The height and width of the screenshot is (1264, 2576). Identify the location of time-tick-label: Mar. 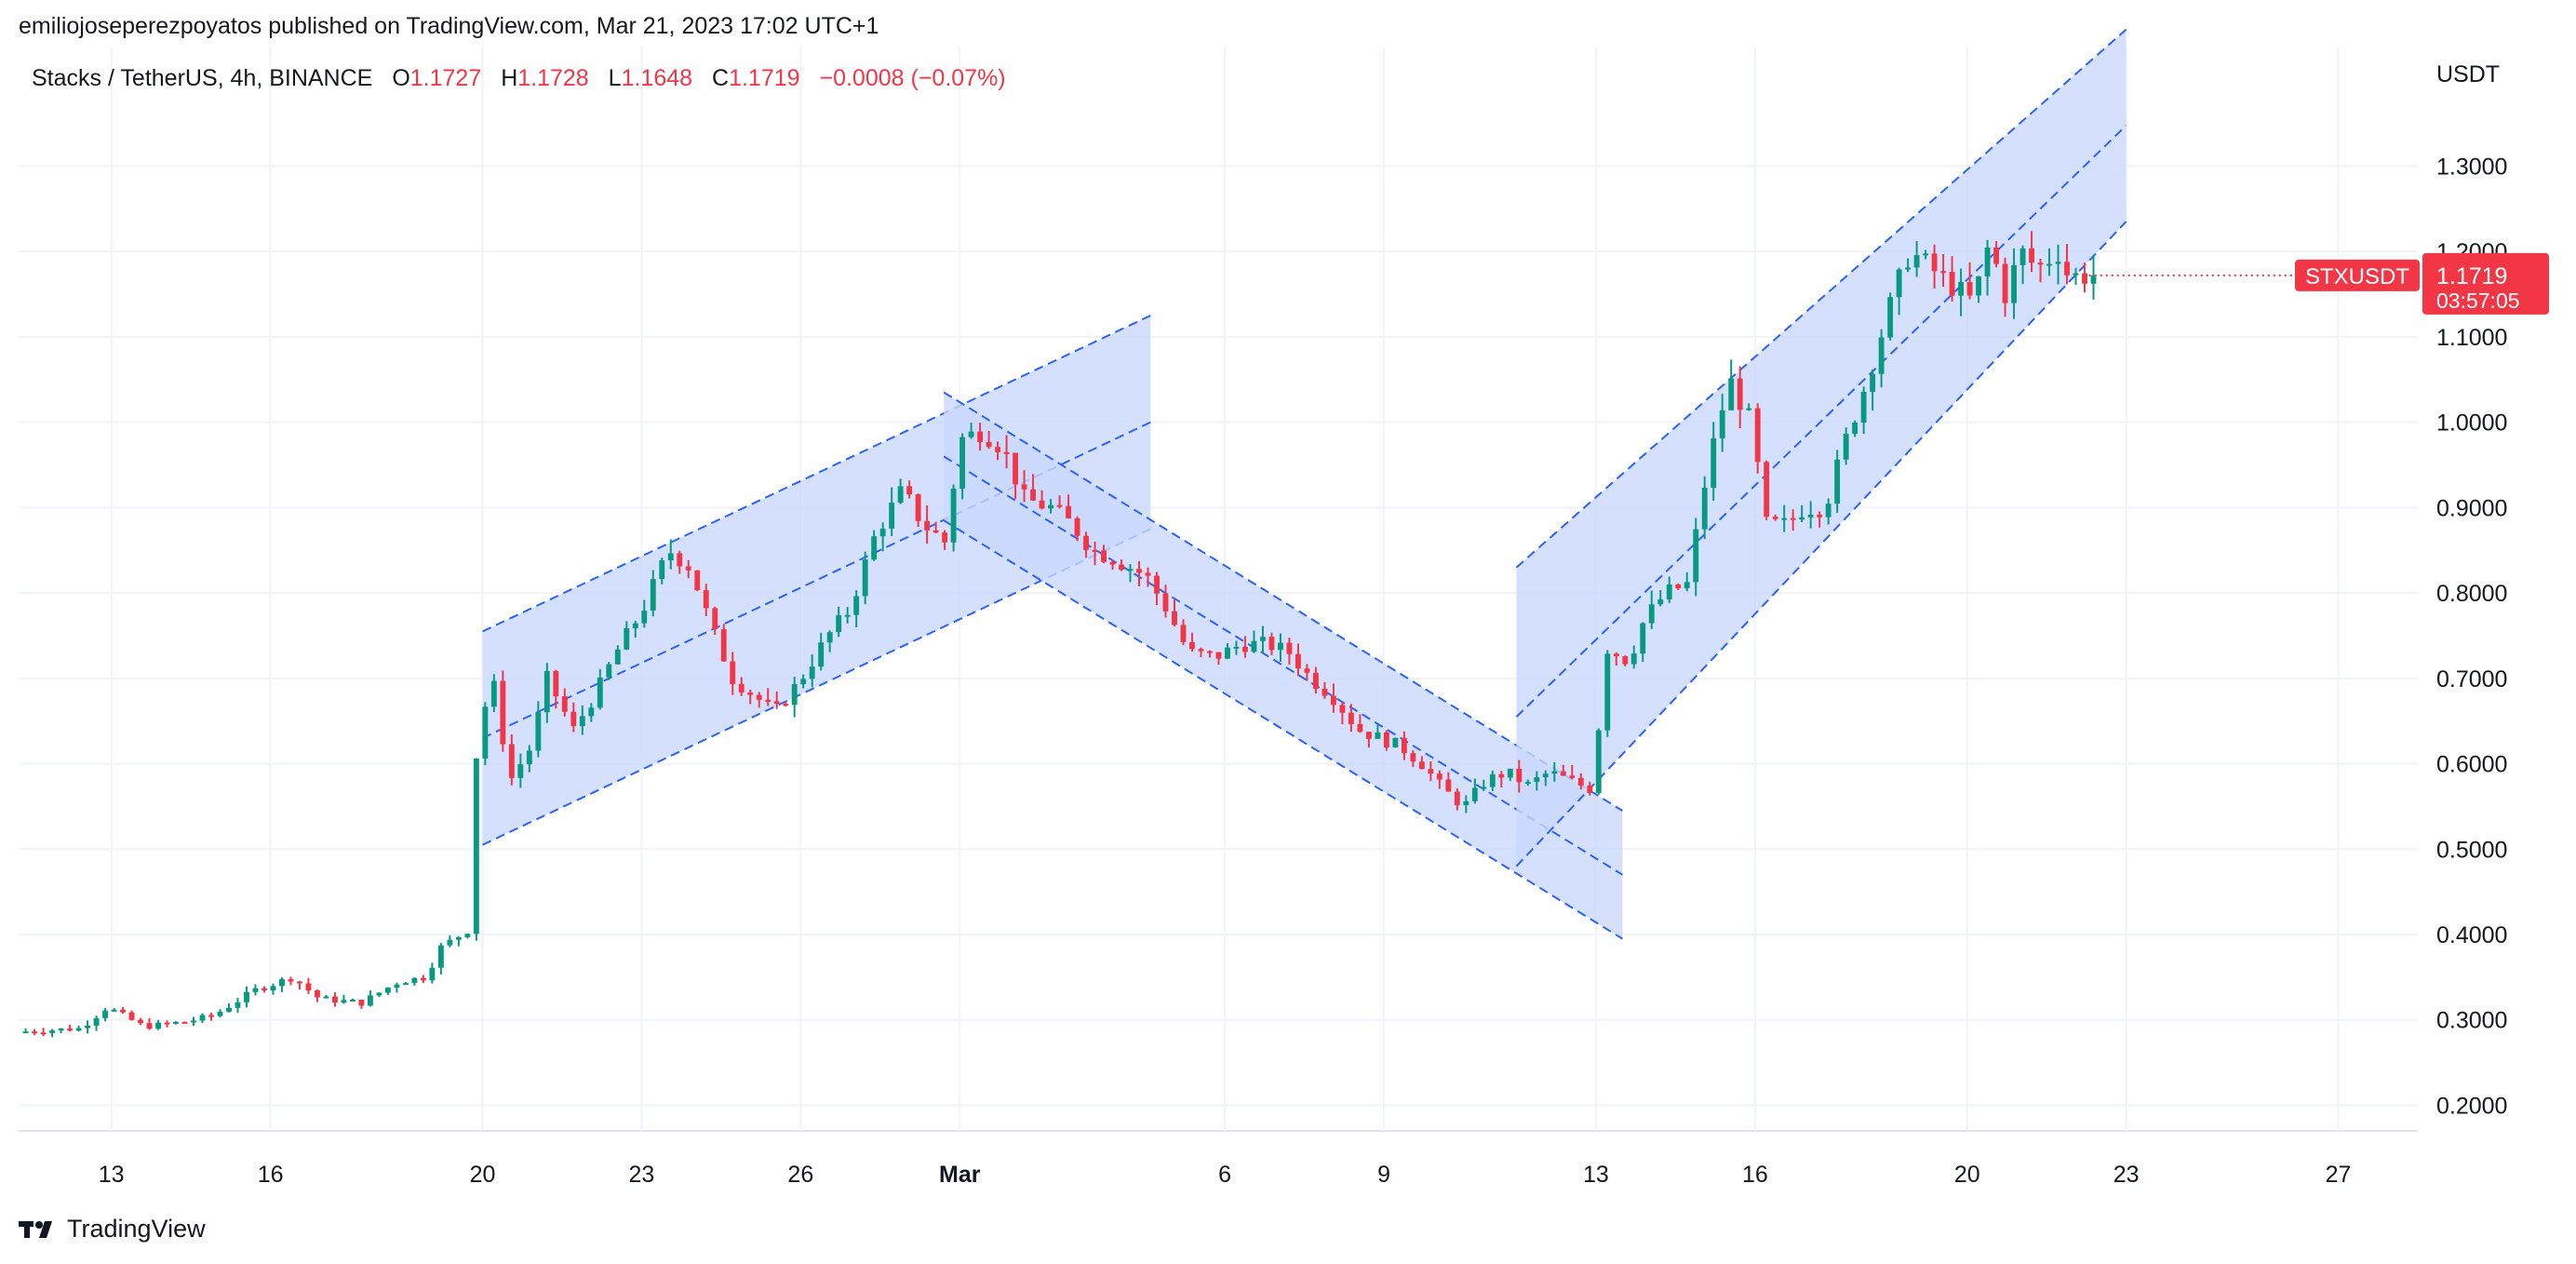
(960, 1175).